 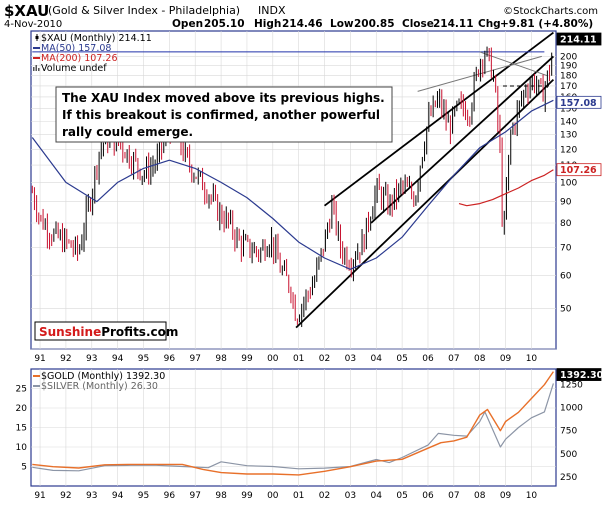 What do you see at coordinates (21, 390) in the screenshot?
I see `silver-y-tick-label: 25` at bounding box center [21, 390].